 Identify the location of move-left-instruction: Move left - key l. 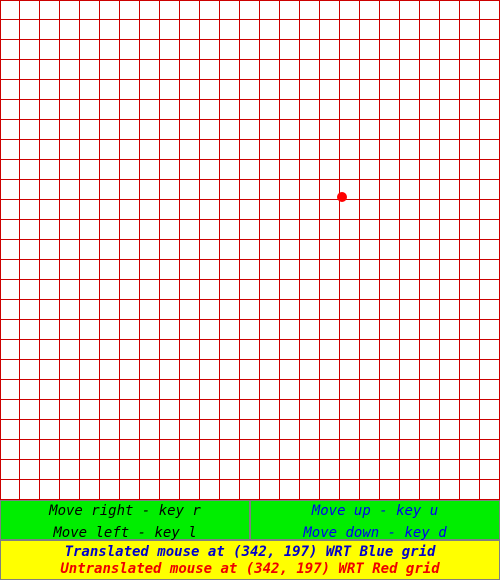
(125, 533).